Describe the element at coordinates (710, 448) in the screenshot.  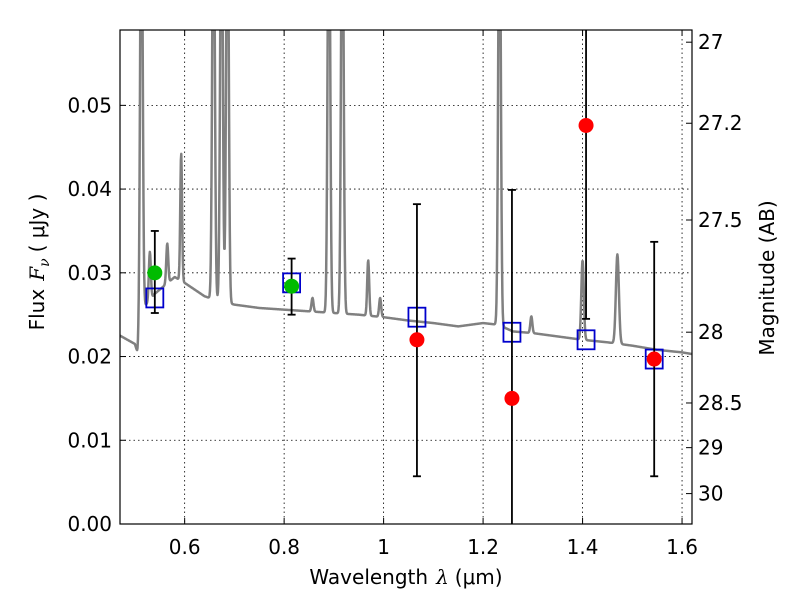
I see `right-tick-label: 29` at that location.